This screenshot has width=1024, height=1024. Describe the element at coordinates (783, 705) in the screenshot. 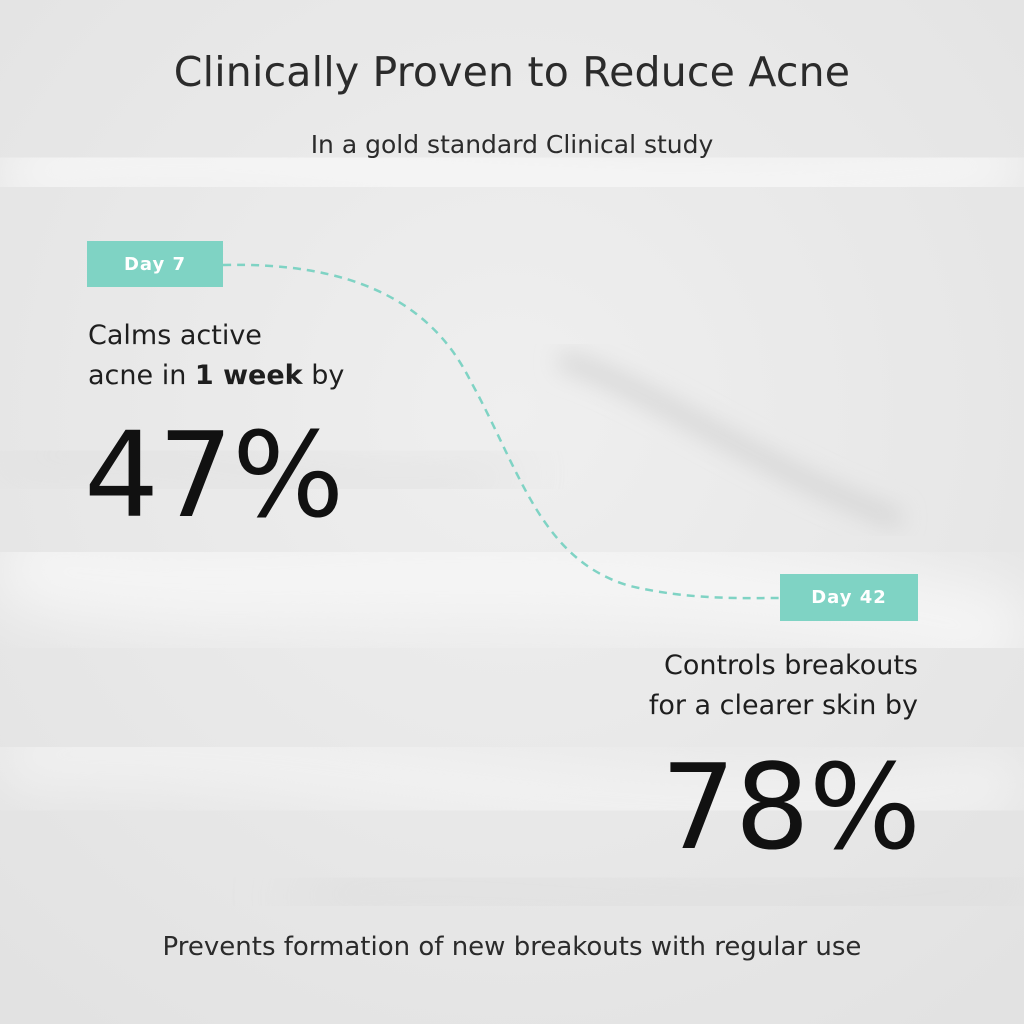

I see `day-42-line-2: for a clearer skin by` at that location.